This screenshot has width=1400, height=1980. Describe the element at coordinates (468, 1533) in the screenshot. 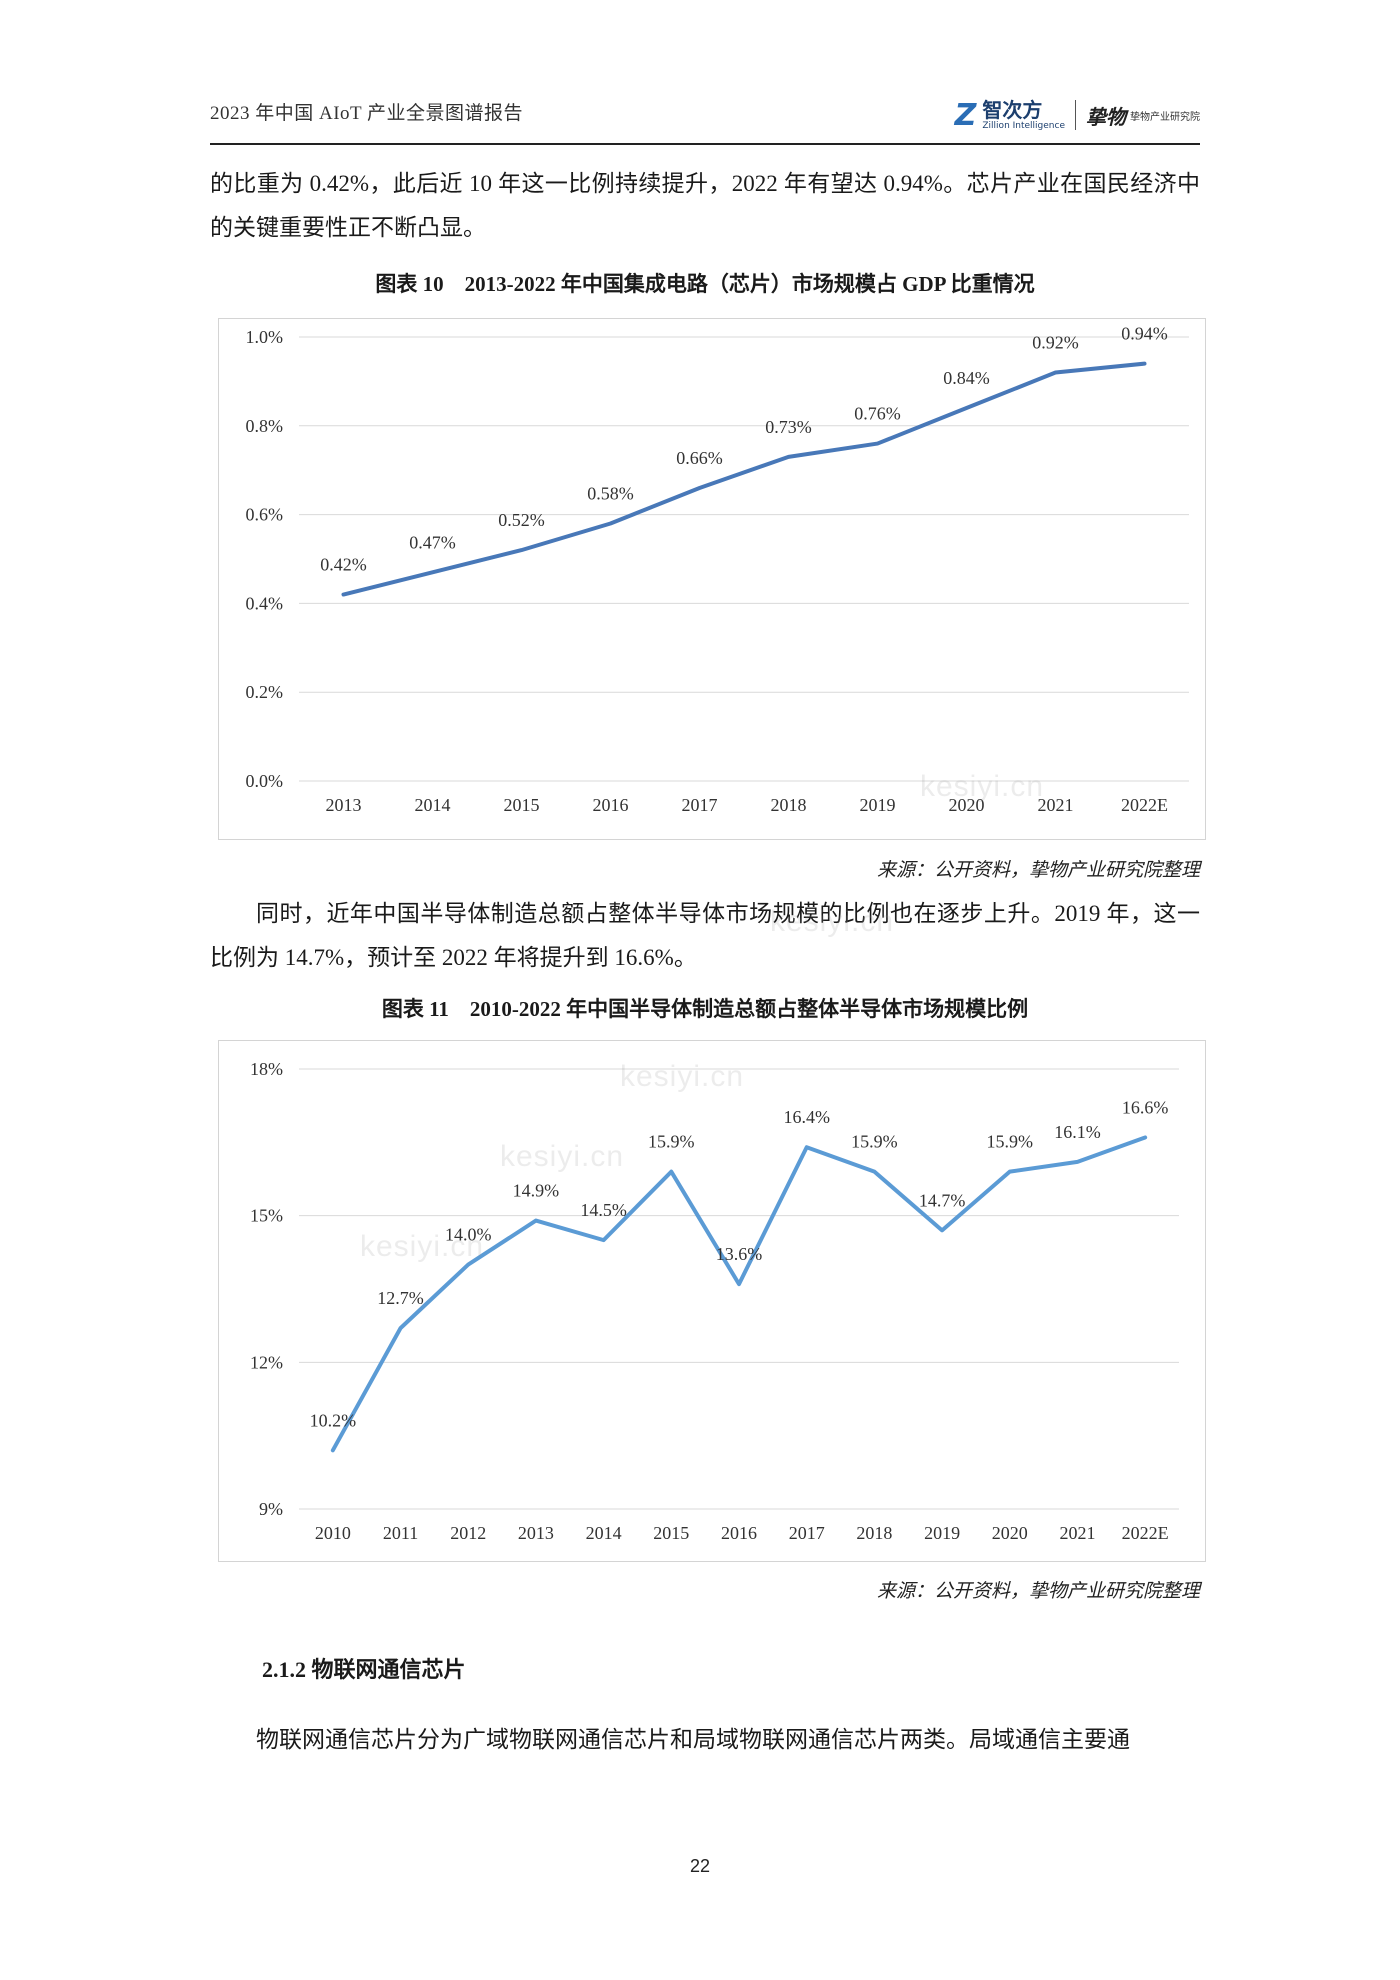

I see `x-tick-label: 2012` at that location.